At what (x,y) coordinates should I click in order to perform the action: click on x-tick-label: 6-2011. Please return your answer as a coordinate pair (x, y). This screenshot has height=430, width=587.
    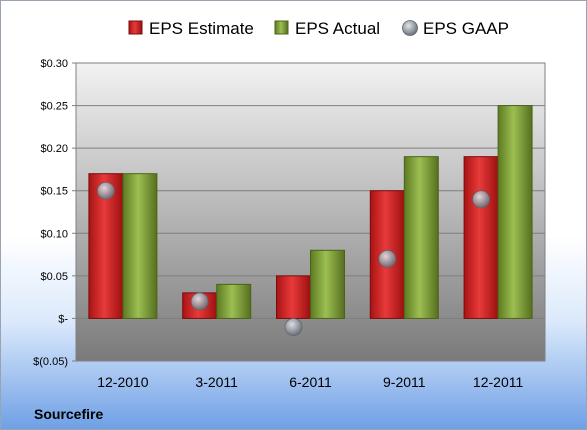
    Looking at the image, I should click on (310, 382).